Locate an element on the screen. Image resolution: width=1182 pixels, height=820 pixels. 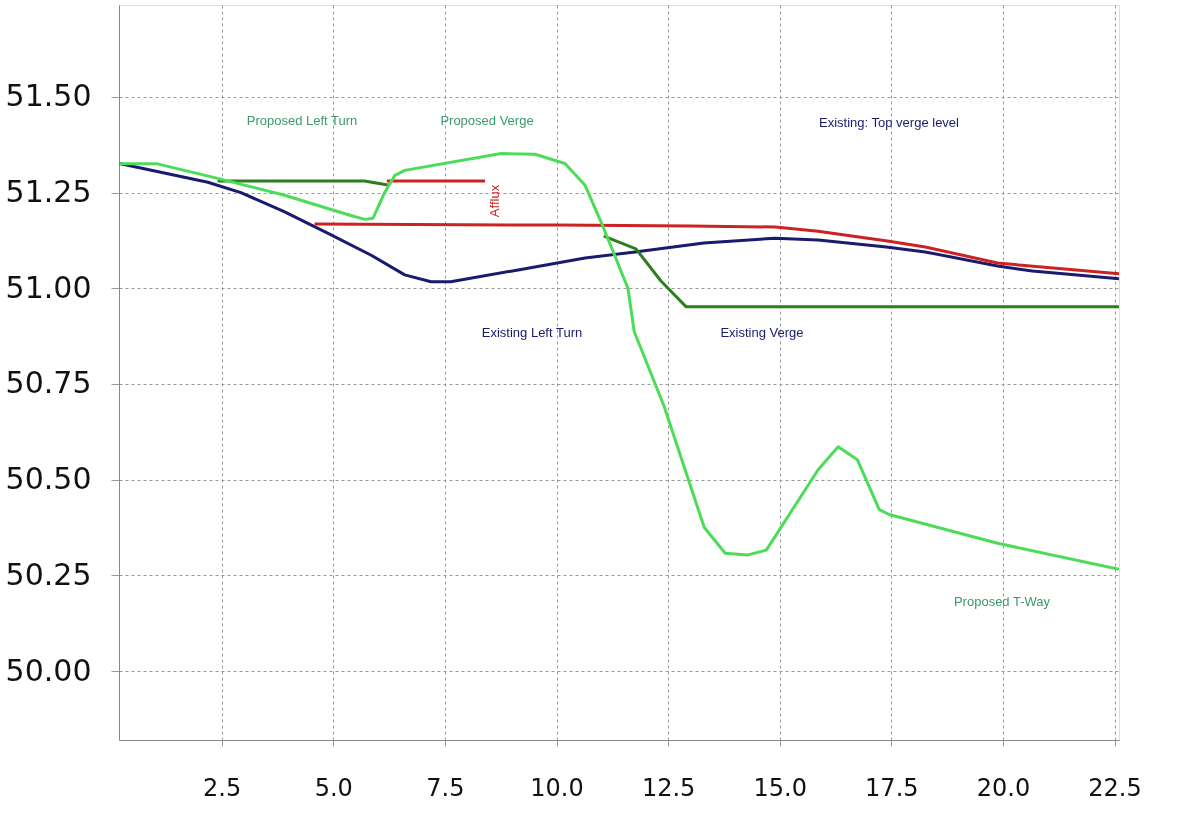
y-tick-label: 51.00 is located at coordinates (48, 287).